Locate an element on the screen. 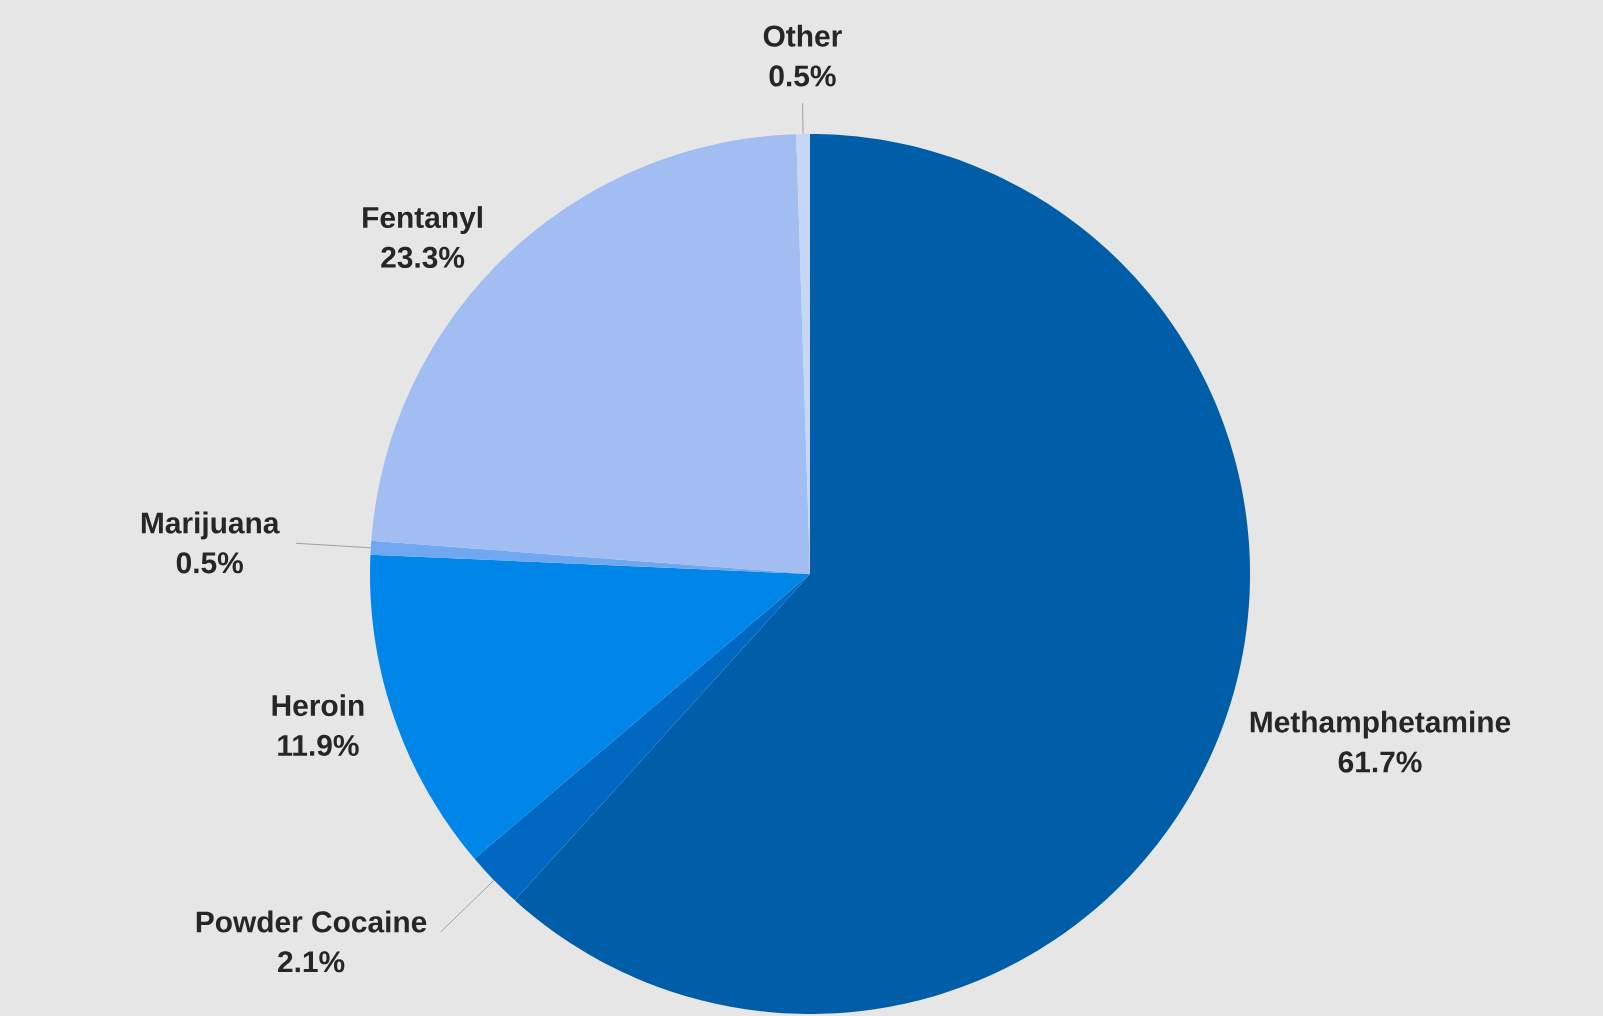 Image resolution: width=1603 pixels, height=1016 pixels. slice-label: Methamphetamine is located at coordinates (1380, 724).